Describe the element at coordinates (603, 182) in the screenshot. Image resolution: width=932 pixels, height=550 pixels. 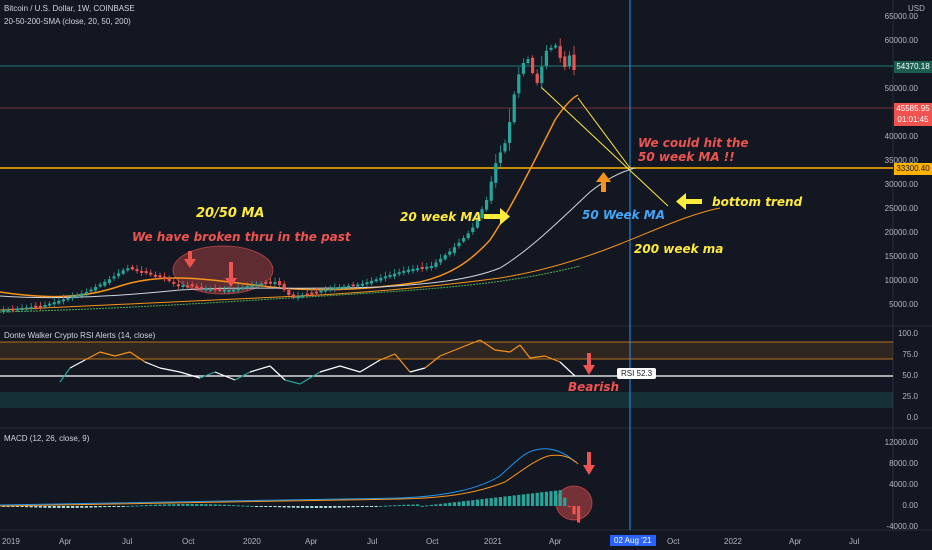
I see `arrow-up-ma-icon` at that location.